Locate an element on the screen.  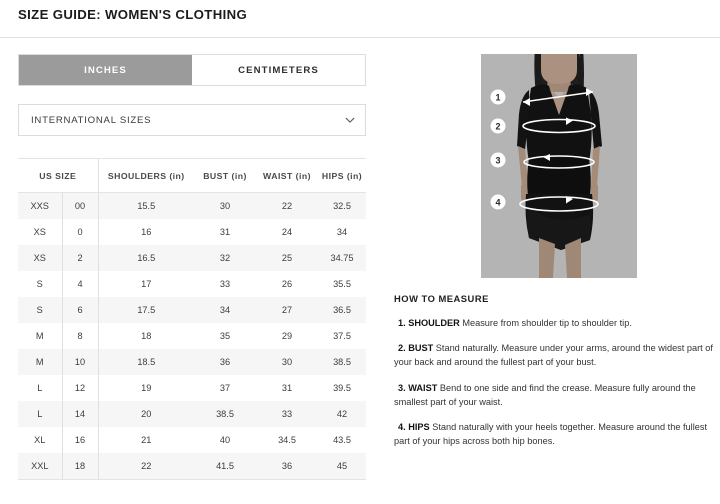
cell-hips: 32.5 is located at coordinates (342, 205).